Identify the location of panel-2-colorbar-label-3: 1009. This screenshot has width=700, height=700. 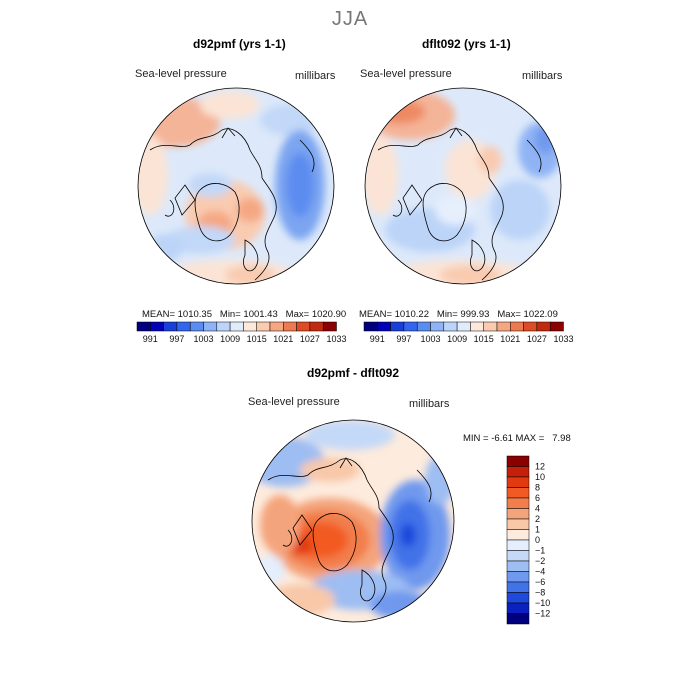
(457, 339).